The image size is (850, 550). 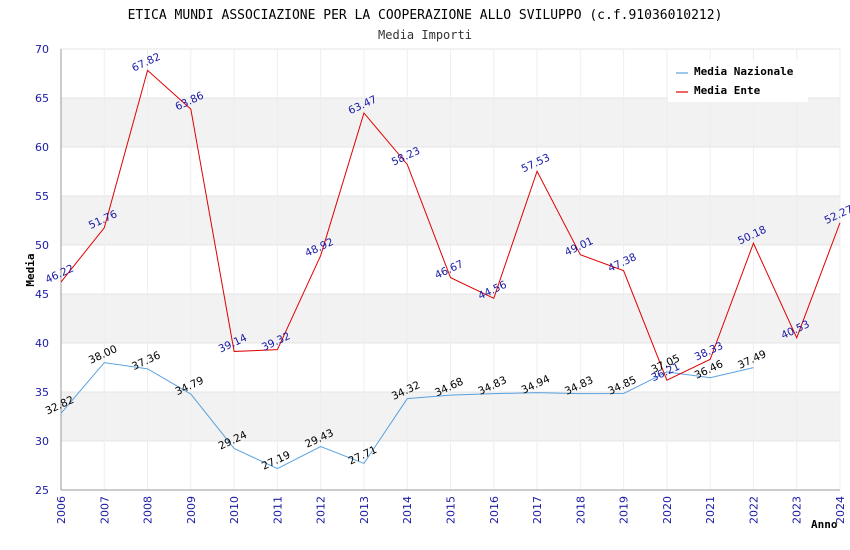 I want to click on x-tick-label: 2017, so click(x=537, y=510).